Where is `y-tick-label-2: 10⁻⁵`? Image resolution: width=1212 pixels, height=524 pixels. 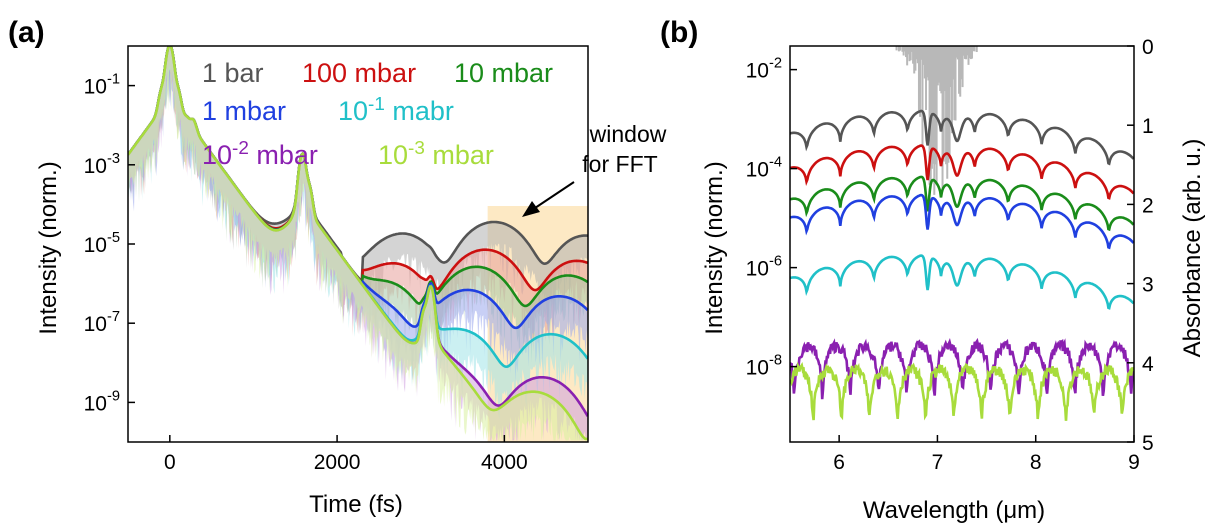 y-tick-label-2: 10⁻⁵ is located at coordinates (102, 243).